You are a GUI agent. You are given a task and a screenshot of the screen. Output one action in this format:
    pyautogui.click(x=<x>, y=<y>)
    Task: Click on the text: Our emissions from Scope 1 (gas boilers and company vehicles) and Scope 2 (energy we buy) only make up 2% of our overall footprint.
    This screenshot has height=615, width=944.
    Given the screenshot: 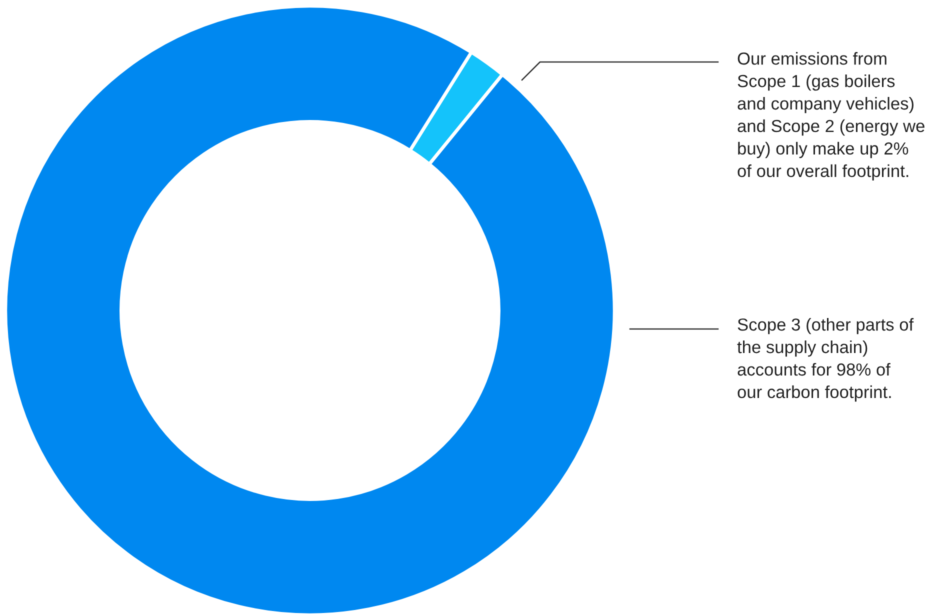 What is the action you would take?
    pyautogui.click(x=831, y=116)
    